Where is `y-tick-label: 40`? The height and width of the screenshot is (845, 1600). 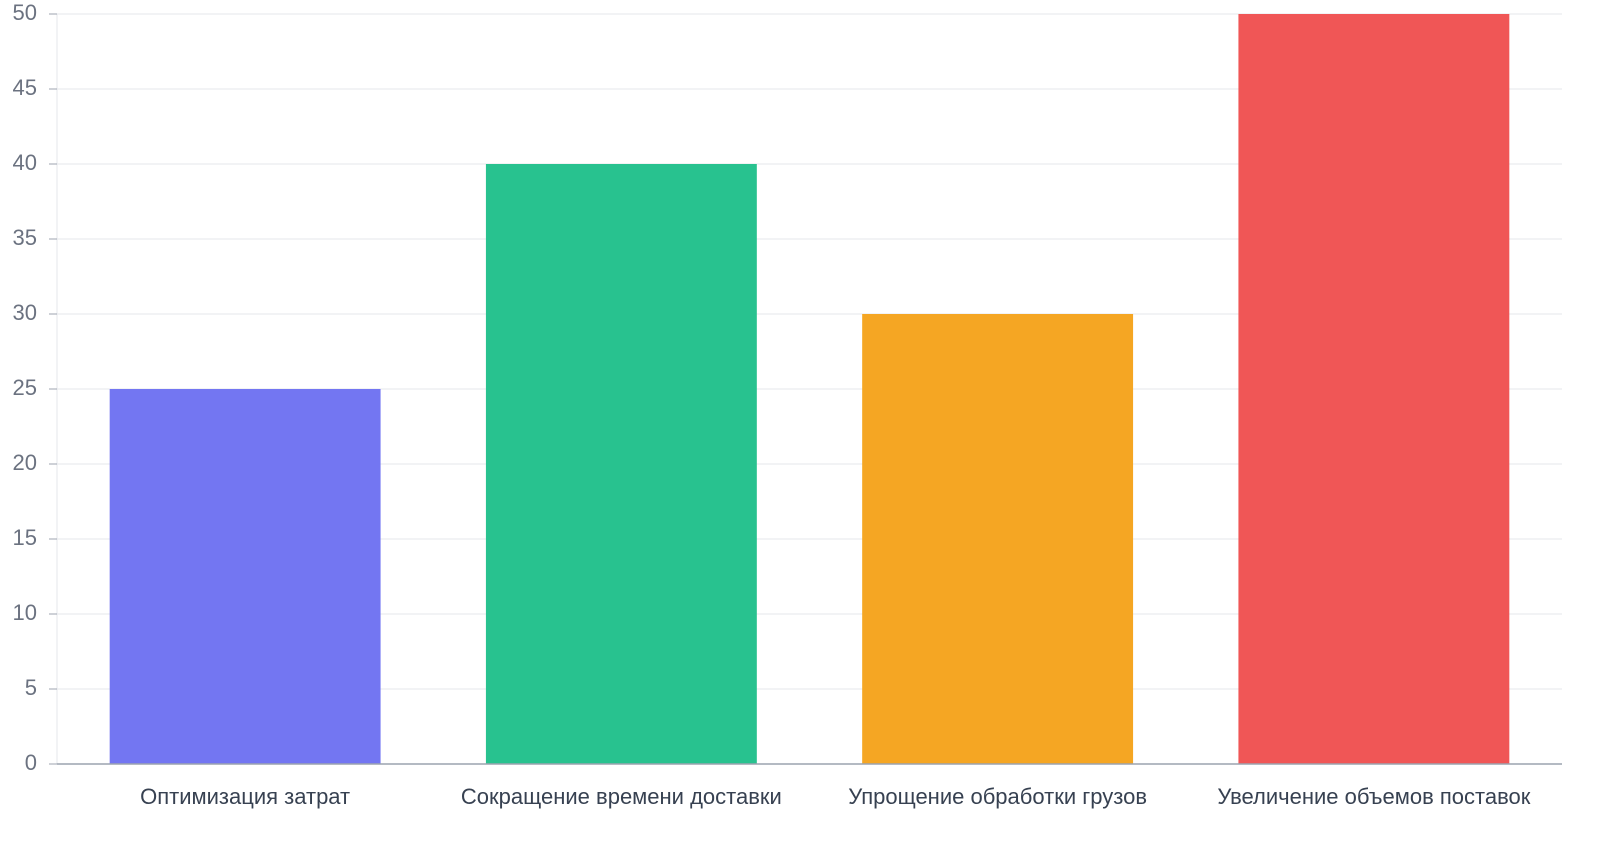
y-tick-label: 40 is located at coordinates (25, 162).